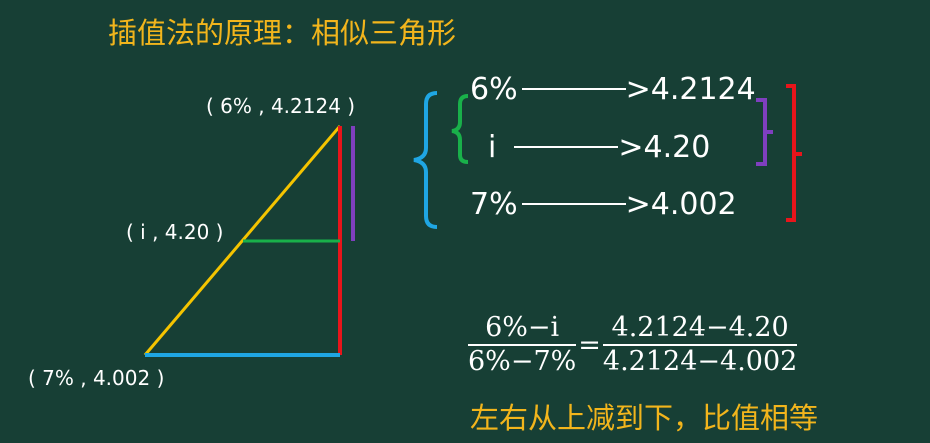 The width and height of the screenshot is (930, 443). Describe the element at coordinates (281, 106) in the screenshot. I see `point-label-top: ( 6% , 4.2124 )` at that location.